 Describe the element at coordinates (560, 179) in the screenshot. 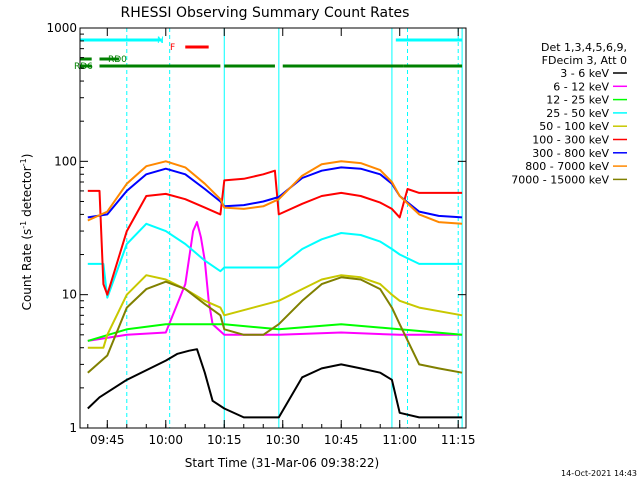

I see `legend-label-8: 7000 - 15000 keV` at that location.